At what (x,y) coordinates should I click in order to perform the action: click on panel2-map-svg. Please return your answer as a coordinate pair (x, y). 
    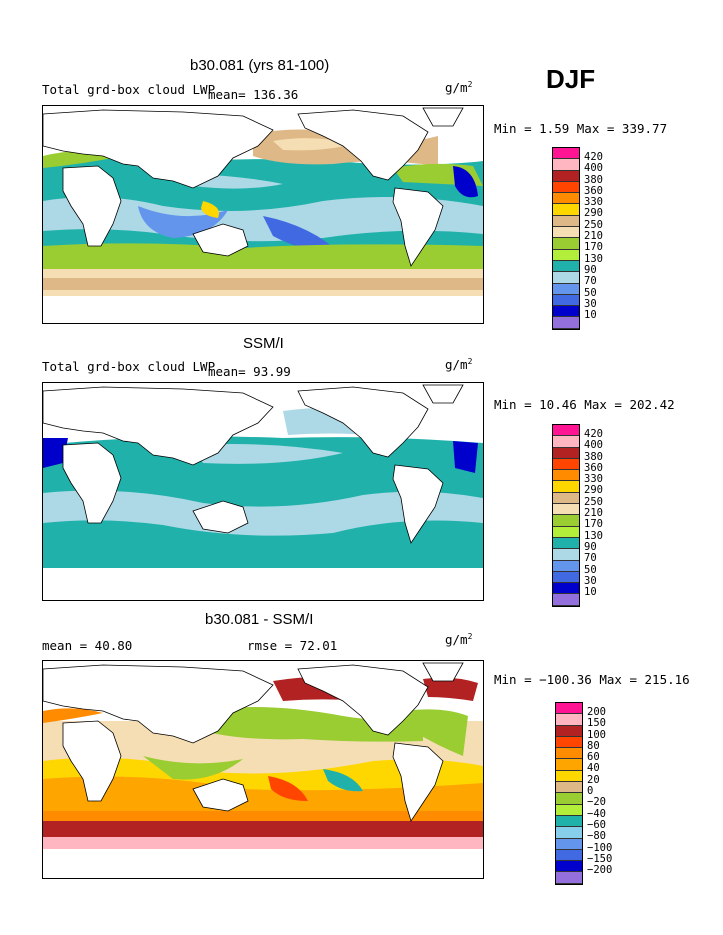
    Looking at the image, I should click on (263, 492).